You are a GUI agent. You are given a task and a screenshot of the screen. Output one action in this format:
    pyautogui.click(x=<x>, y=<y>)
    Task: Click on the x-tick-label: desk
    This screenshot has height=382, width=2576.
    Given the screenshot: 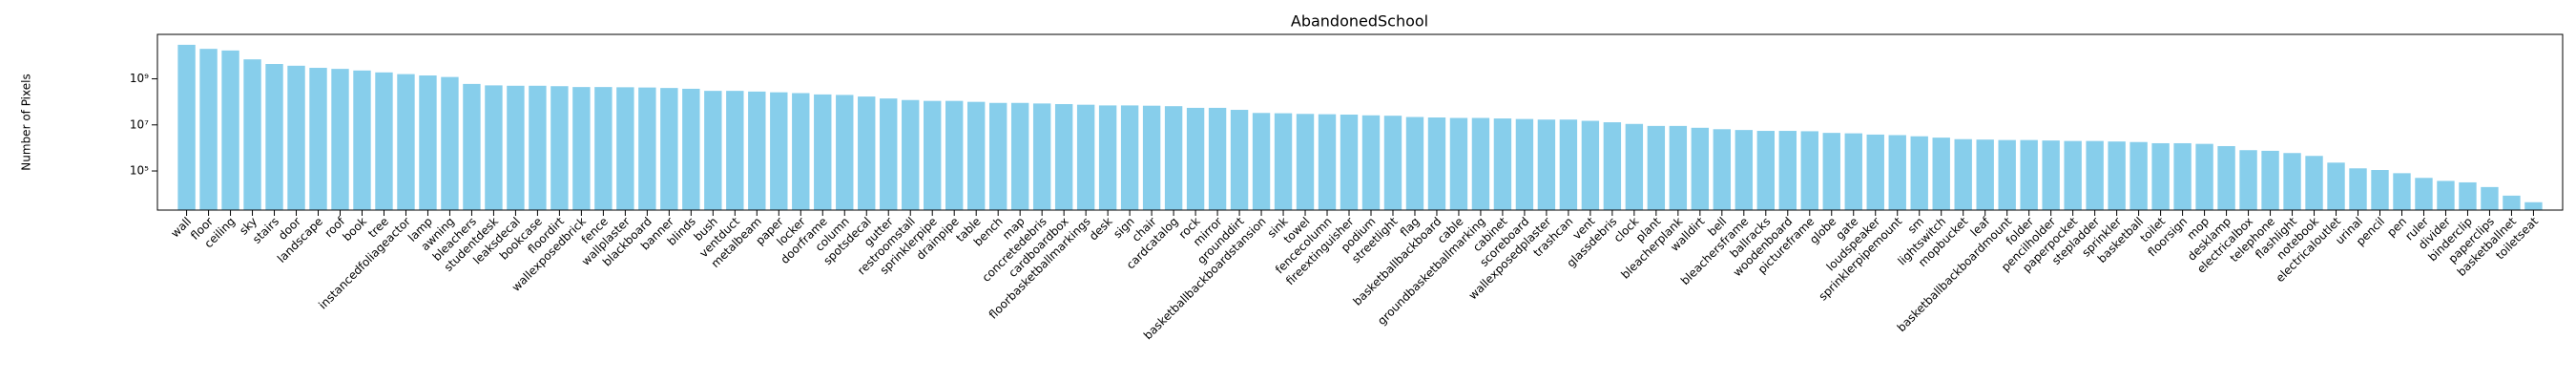 What is the action you would take?
    pyautogui.click(x=1101, y=229)
    